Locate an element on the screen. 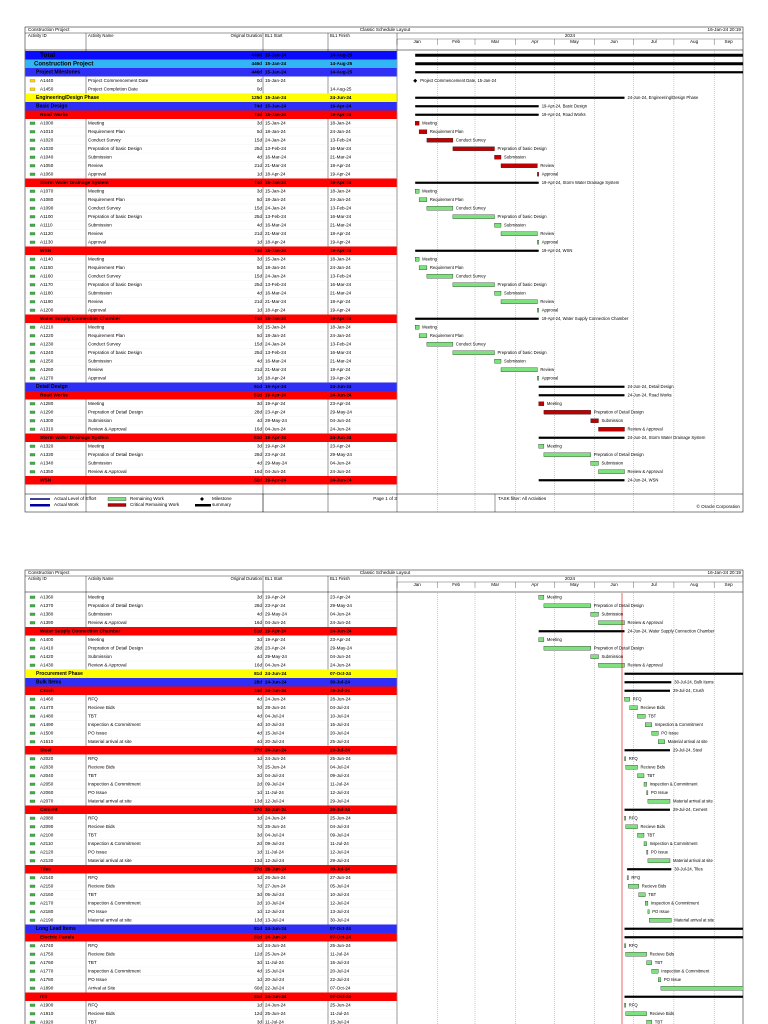  cell-id: A1280 is located at coordinates (47, 403).